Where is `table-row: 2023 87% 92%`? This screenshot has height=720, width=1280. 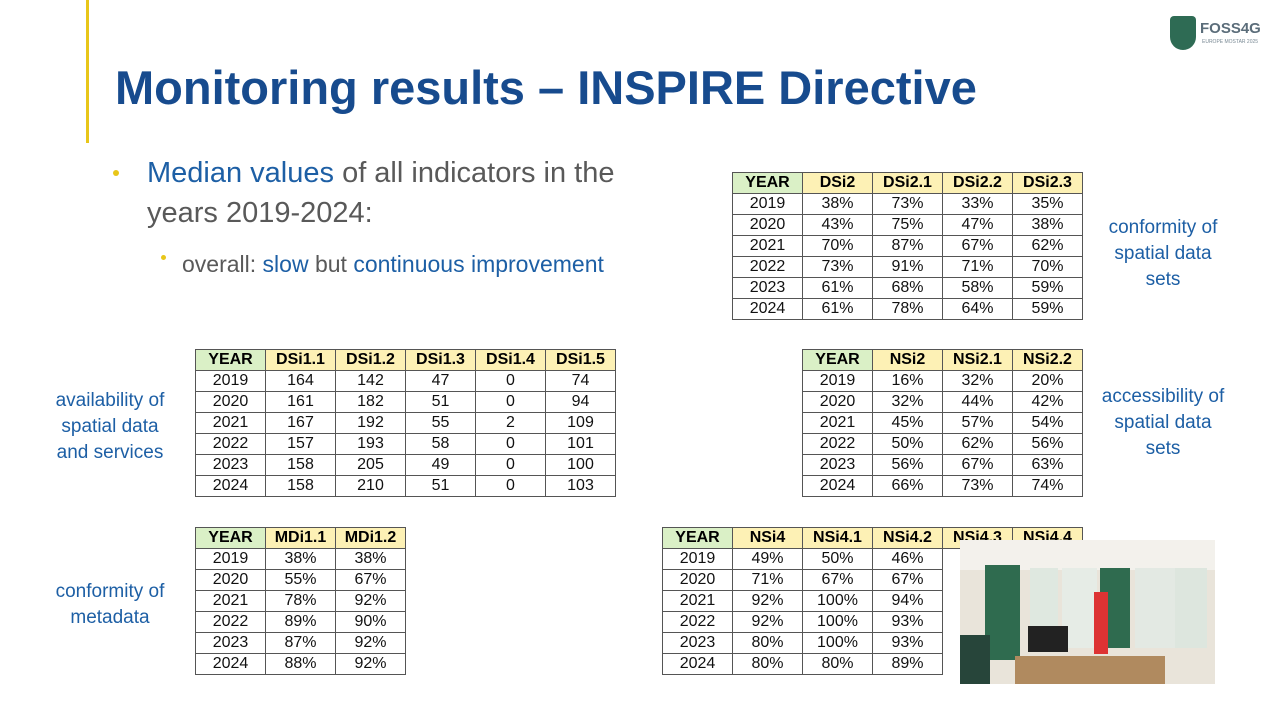 table-row: 2023 87% 92% is located at coordinates (300, 643).